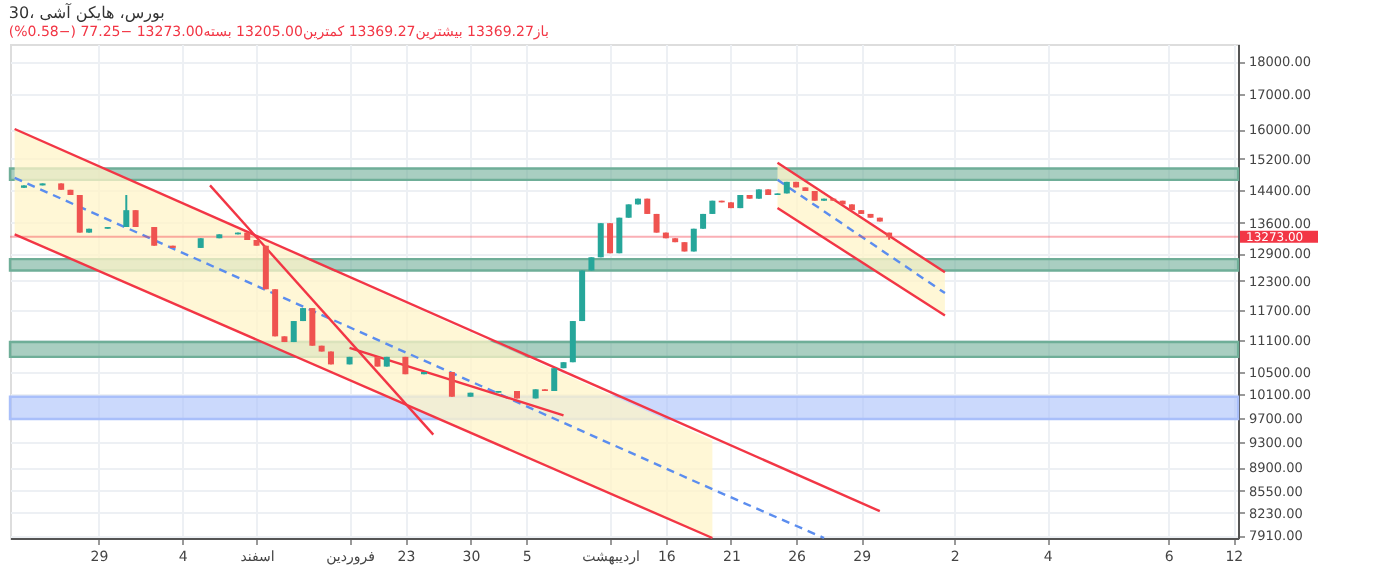 This screenshot has height=572, width=1380. I want to click on chart-title: 30، بورس، هایکن آشی, so click(86, 12).